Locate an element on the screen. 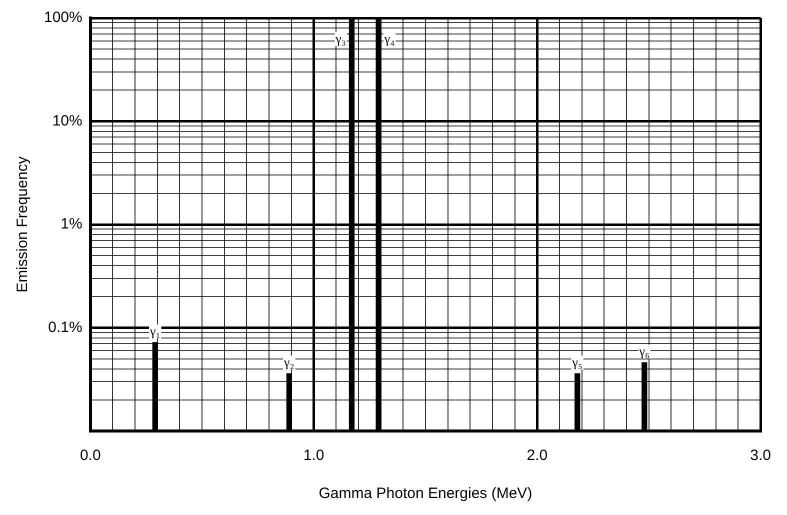 The height and width of the screenshot is (515, 787). x-axis-title: Gamma Photon Energies (MeV) is located at coordinates (425, 493).